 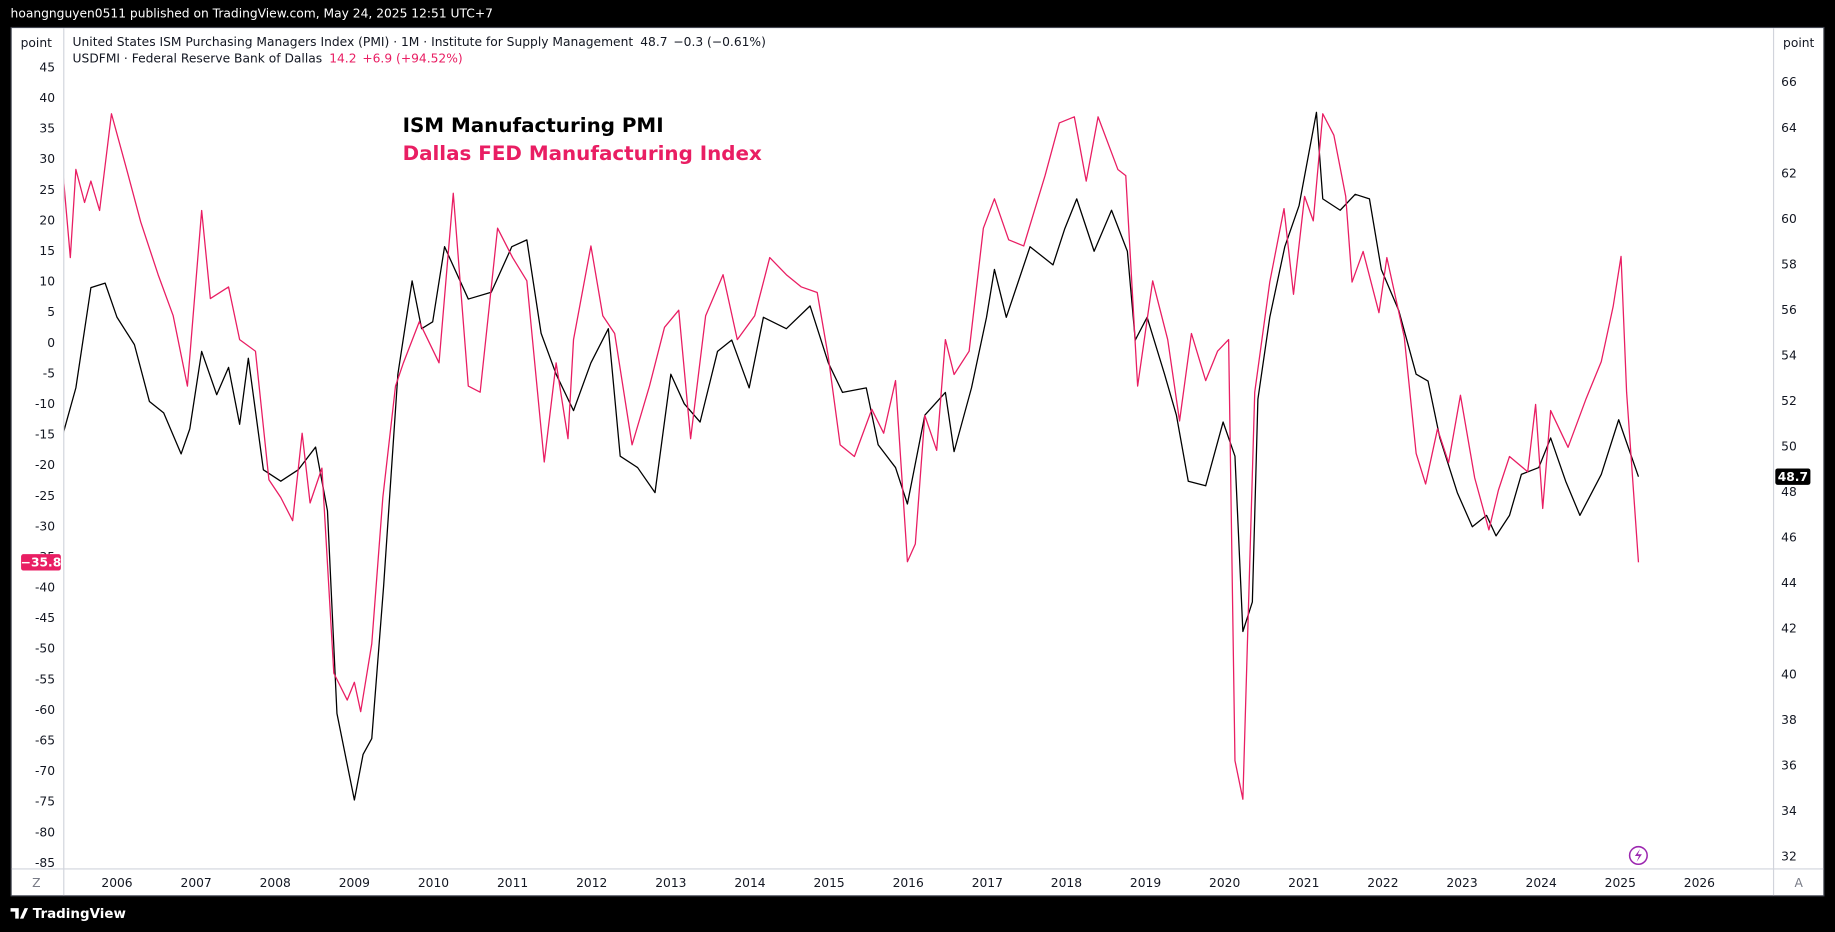 What do you see at coordinates (45, 618) in the screenshot?
I see `y-tick-label: -45` at bounding box center [45, 618].